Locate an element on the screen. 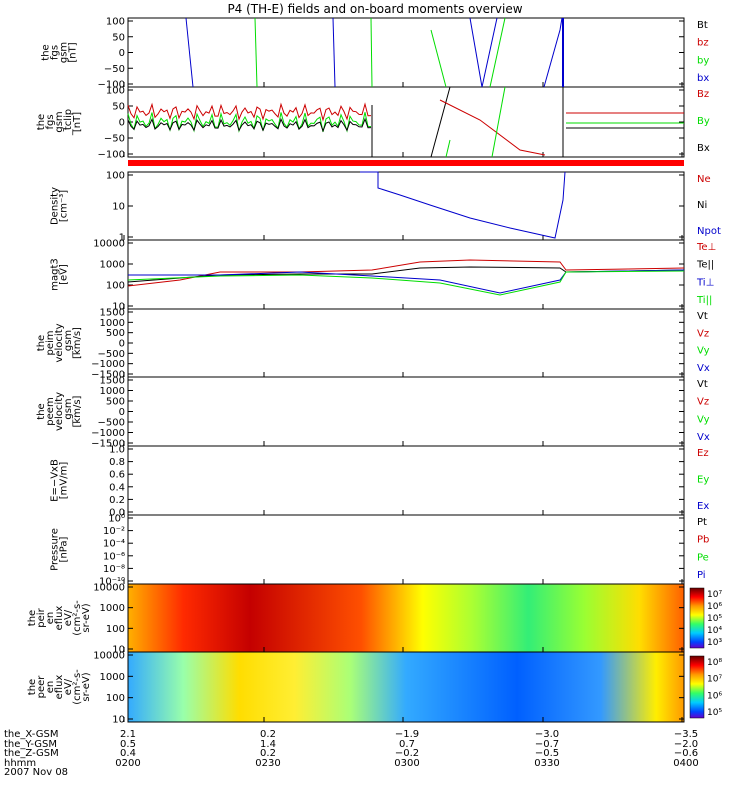 The image size is (750, 800). y-axis-label: peem is located at coordinates (50, 411).